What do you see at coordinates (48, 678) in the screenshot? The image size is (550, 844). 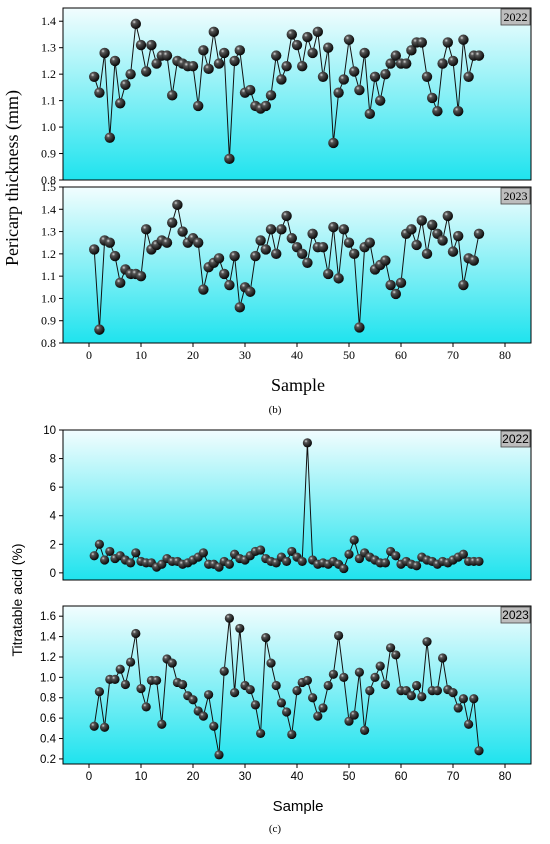 I see `y-tick-label: 1.0` at bounding box center [48, 678].